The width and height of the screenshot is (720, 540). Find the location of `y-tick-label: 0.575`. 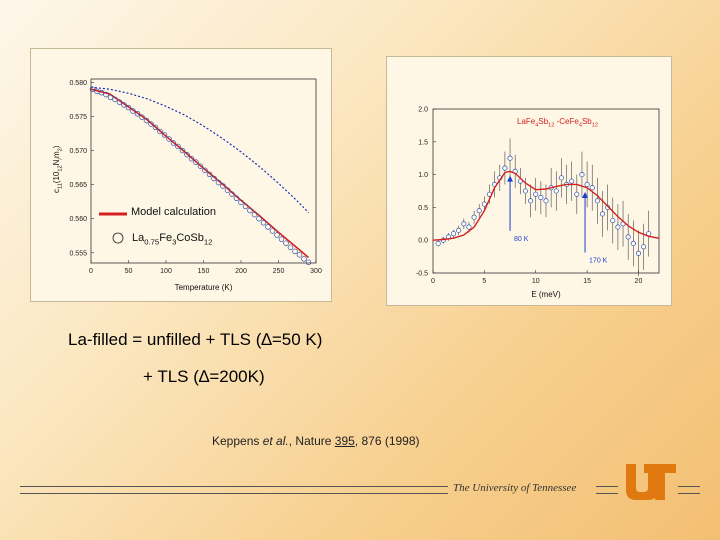

y-tick-label: 0.575 is located at coordinates (78, 117).